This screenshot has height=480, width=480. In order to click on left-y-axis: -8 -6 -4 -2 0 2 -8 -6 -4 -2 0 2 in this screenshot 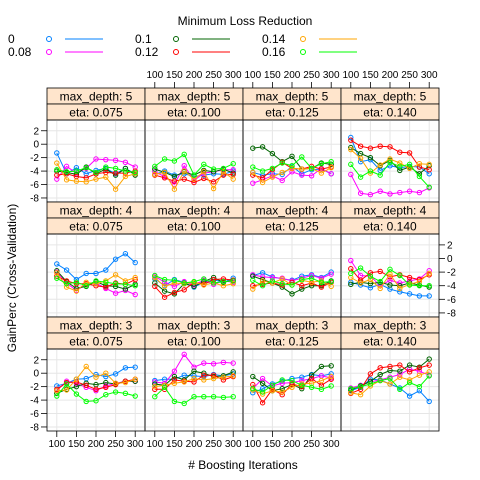, I will do `click(38, 279)`.